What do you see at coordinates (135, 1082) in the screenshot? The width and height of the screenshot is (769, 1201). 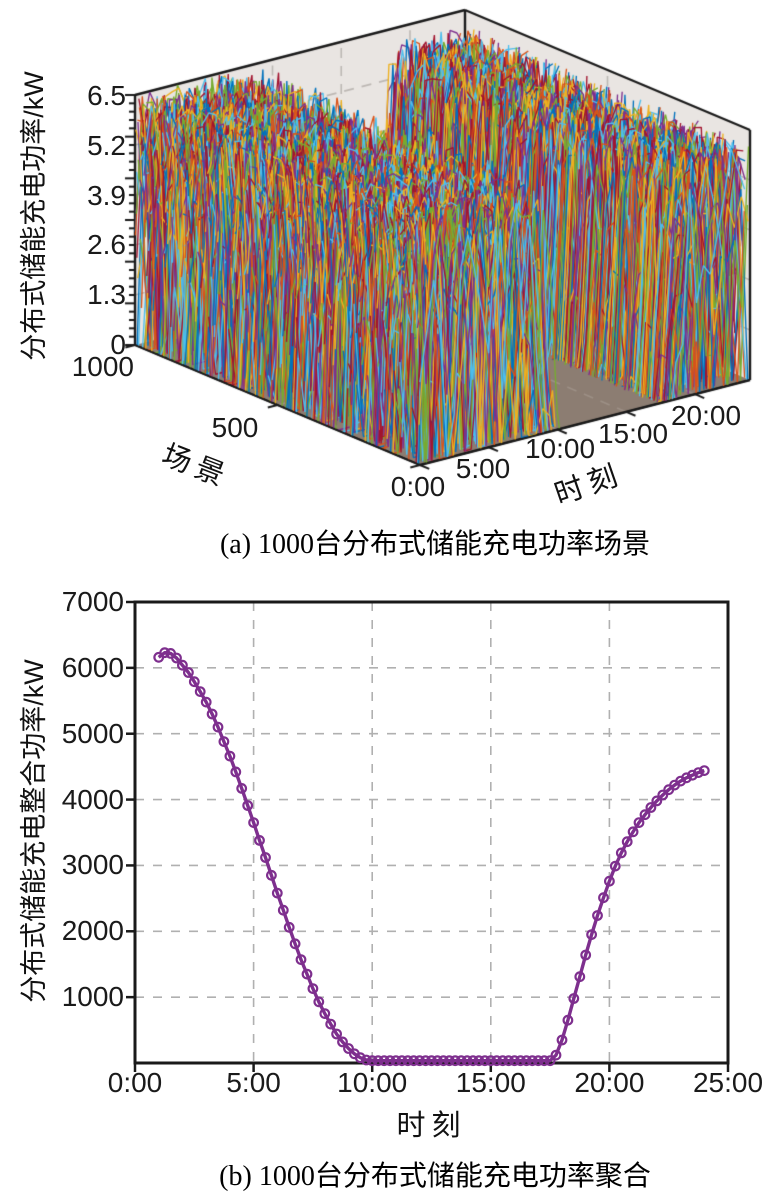 I see `chart-b-x-tick-0:00: 0:00` at bounding box center [135, 1082].